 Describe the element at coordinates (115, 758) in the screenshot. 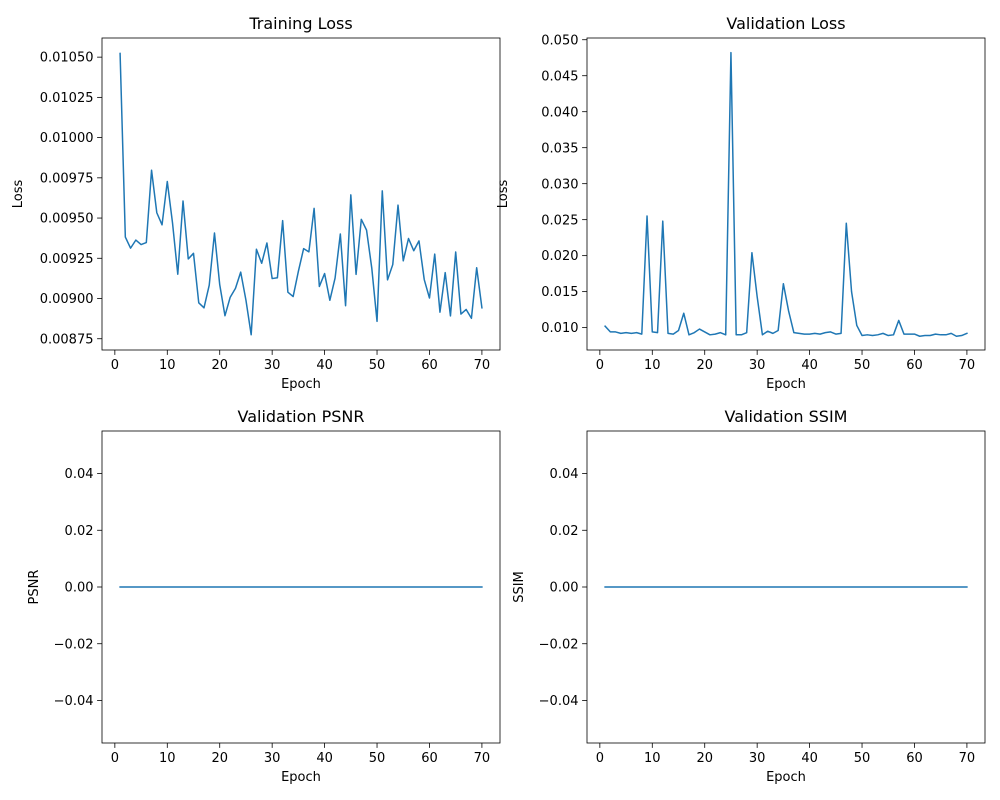

I see `validation-psnr-x-tick-label: 0` at that location.